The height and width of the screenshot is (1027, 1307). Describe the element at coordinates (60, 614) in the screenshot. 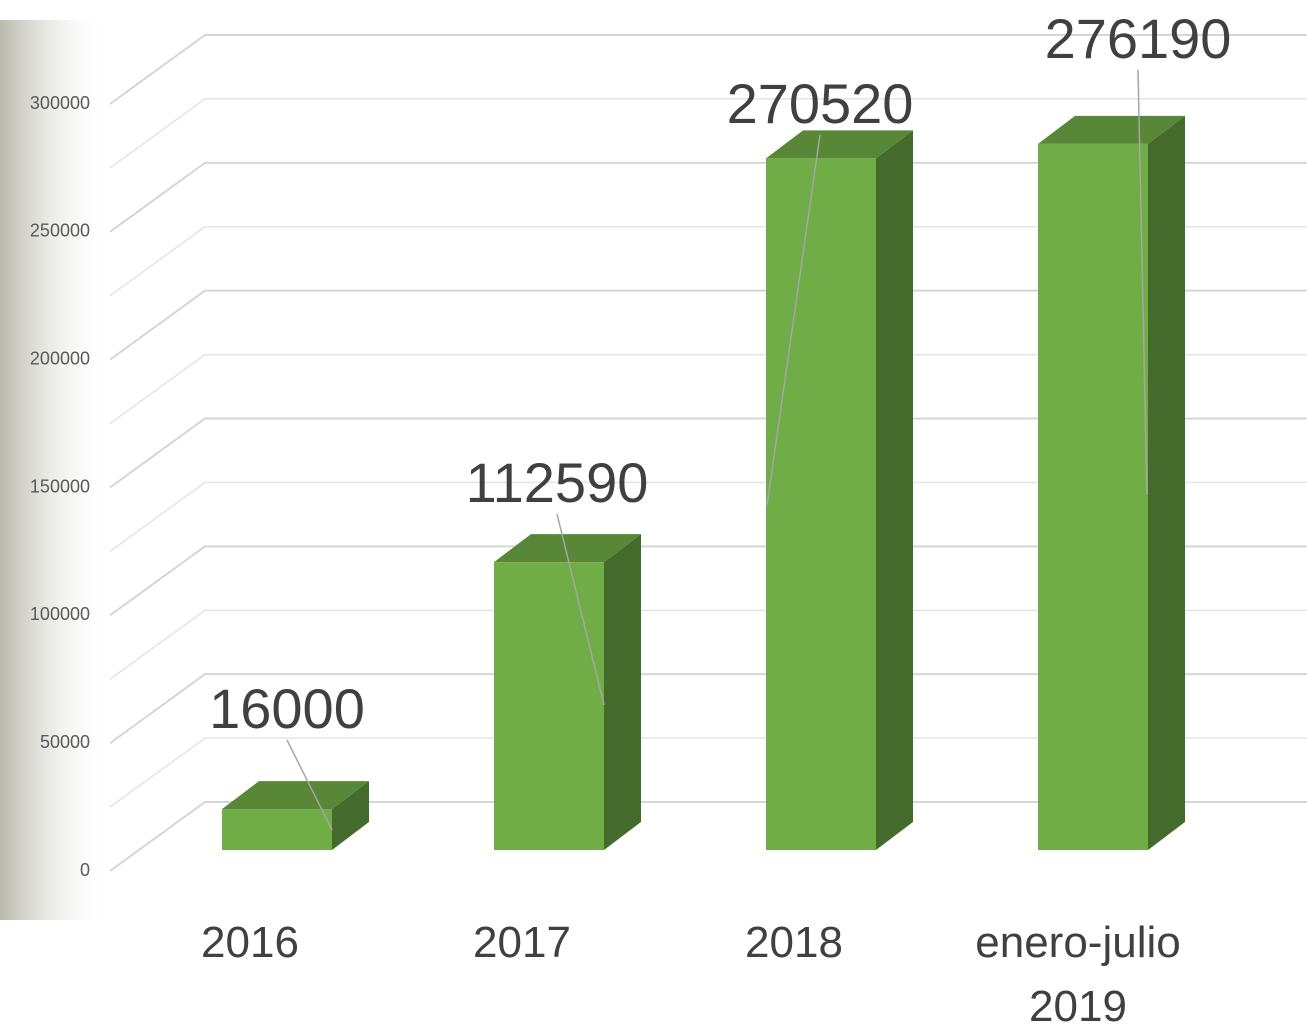

I see `y-tick-label: 100000` at that location.